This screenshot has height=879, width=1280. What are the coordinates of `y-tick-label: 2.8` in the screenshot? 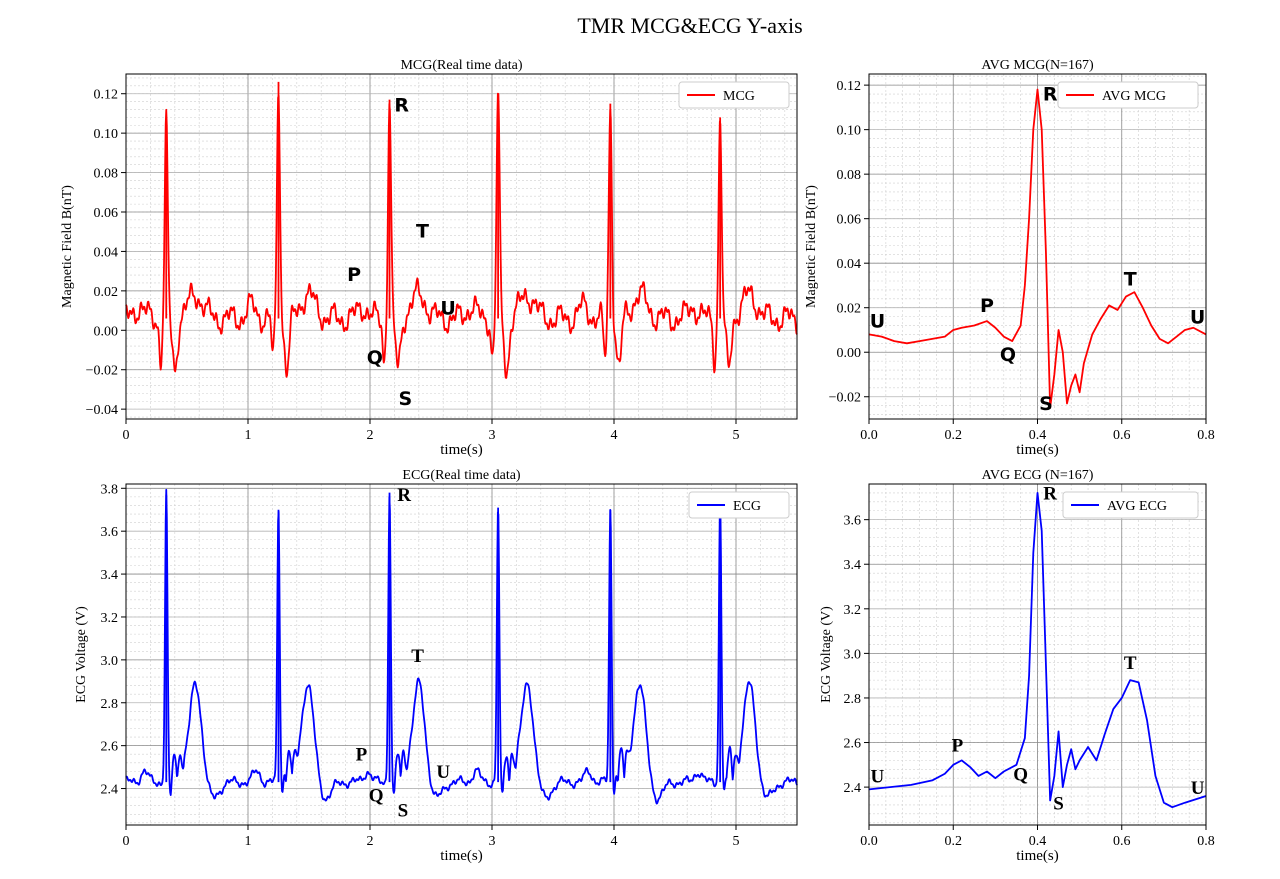 It's located at (853, 699).